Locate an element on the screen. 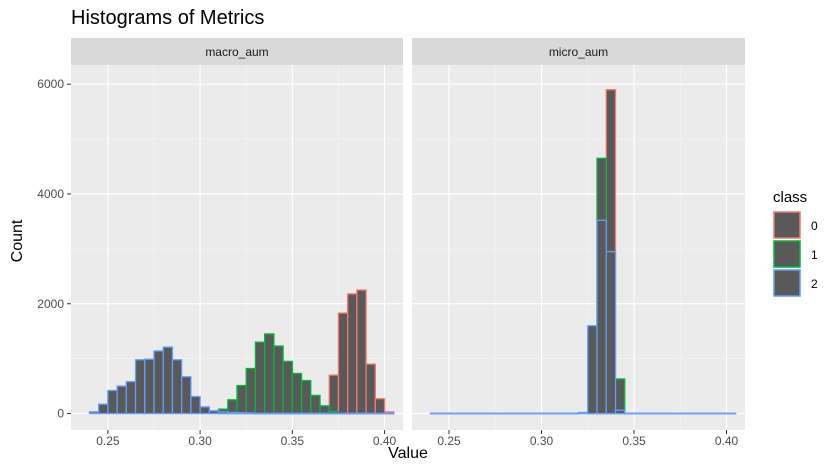 The height and width of the screenshot is (476, 837). legend-label-2: 2 is located at coordinates (814, 284).